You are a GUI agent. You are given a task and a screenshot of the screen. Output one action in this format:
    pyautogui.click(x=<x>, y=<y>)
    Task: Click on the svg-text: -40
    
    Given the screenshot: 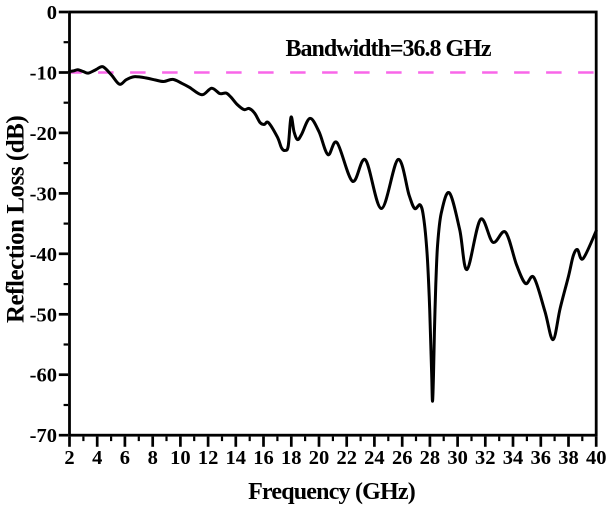 What is the action you would take?
    pyautogui.click(x=43, y=255)
    